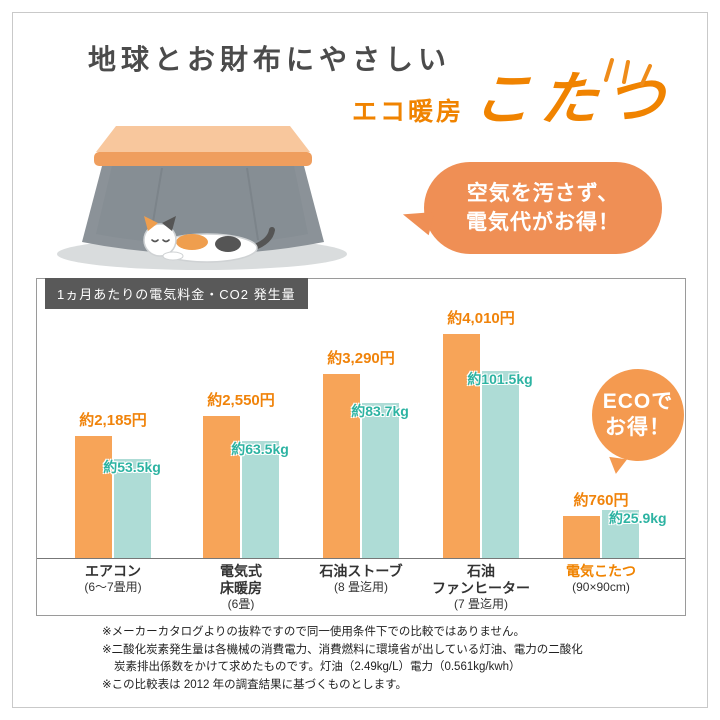  Describe the element at coordinates (638, 518) in the screenshot. I see `co2-label: 約25.9kg` at that location.